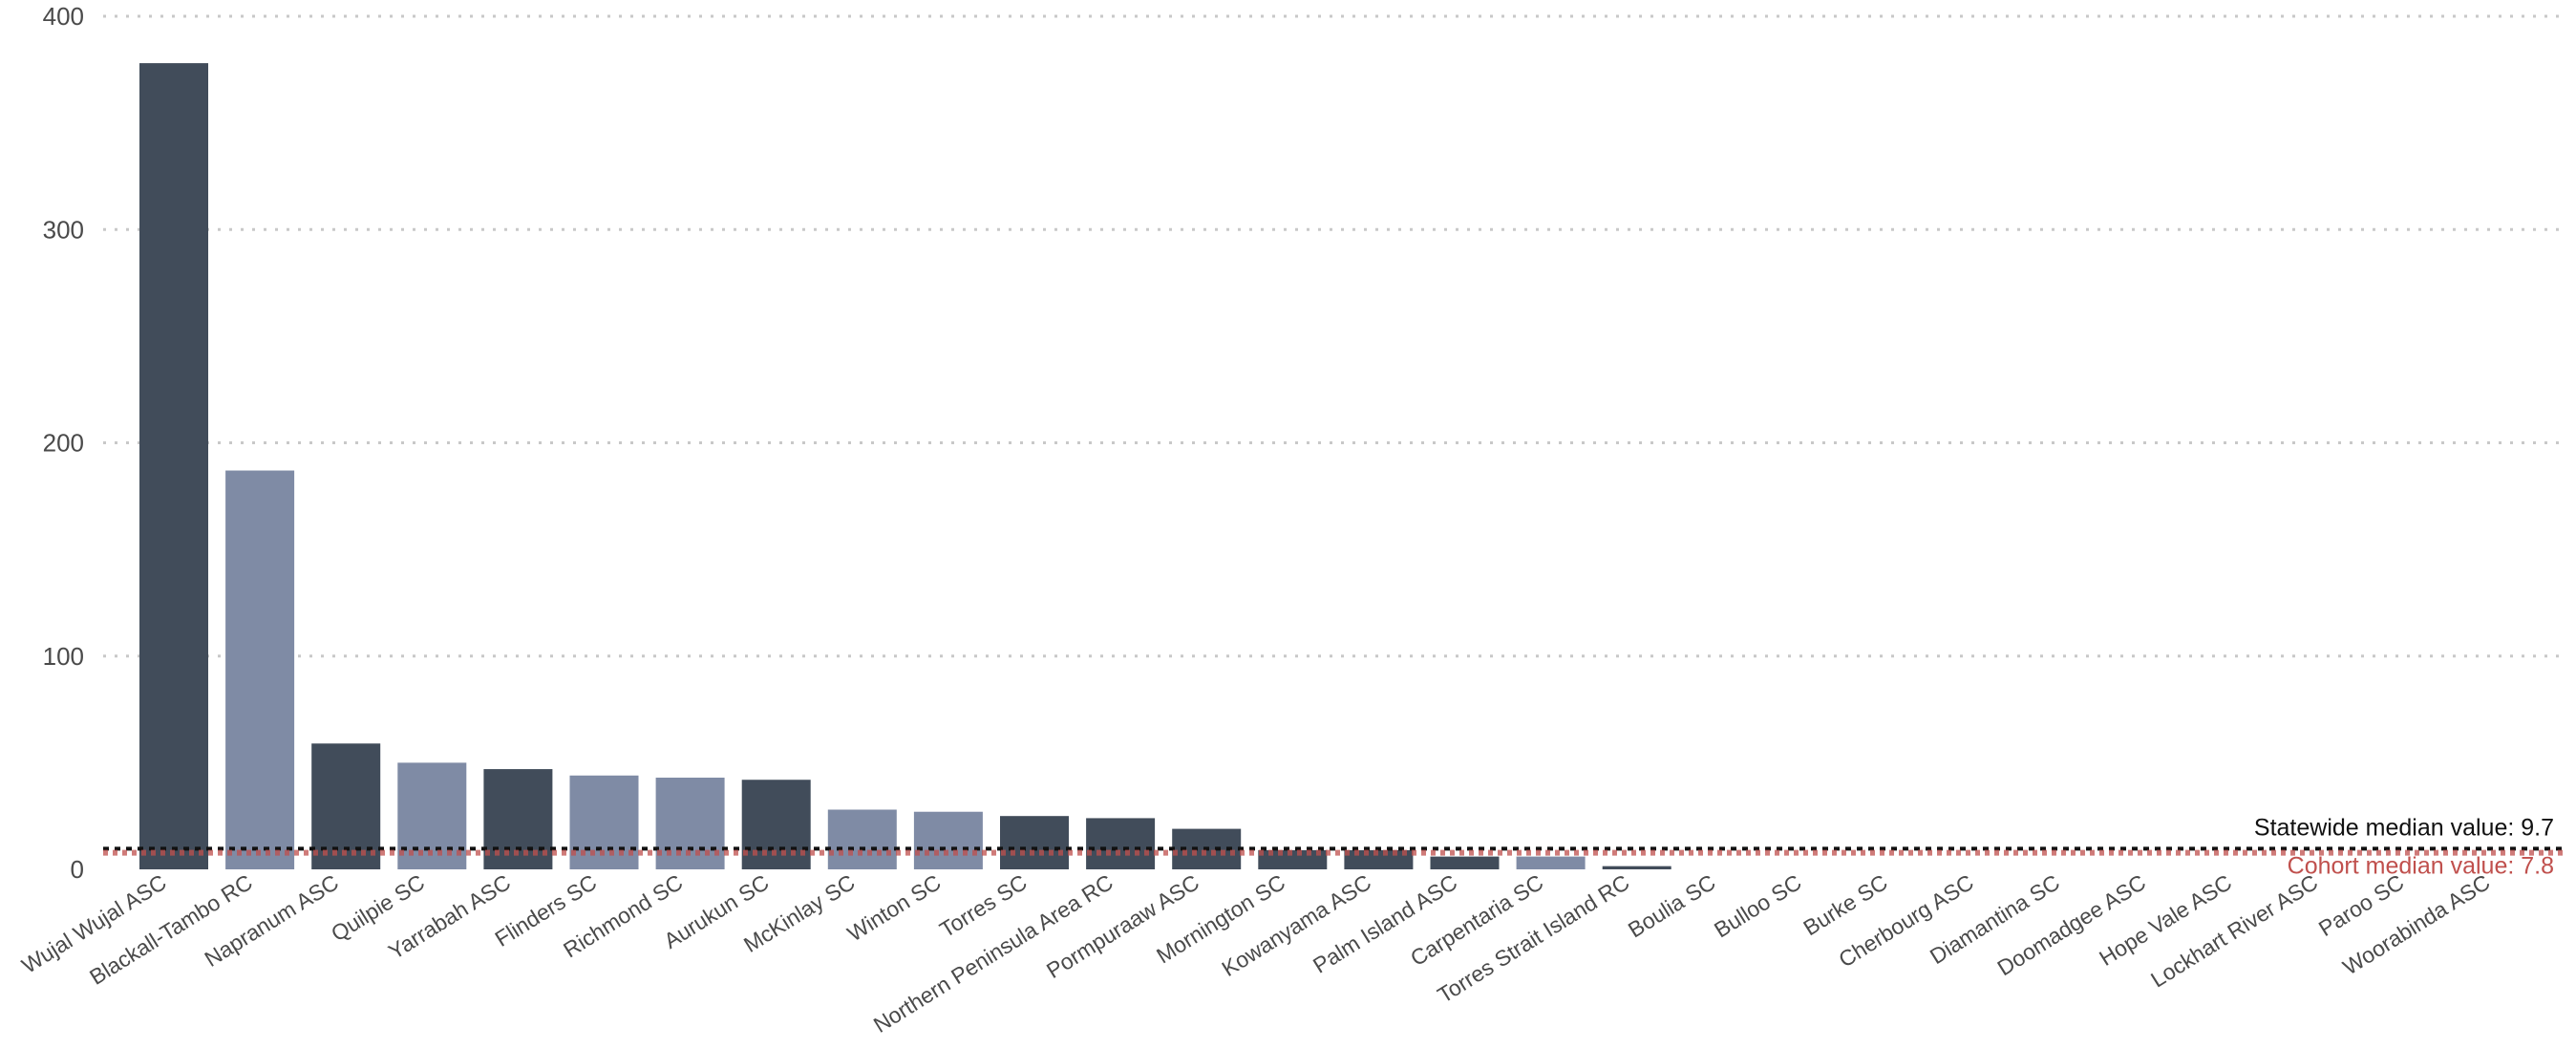 Image resolution: width=2576 pixels, height=1048 pixels. Describe the element at coordinates (1758, 905) in the screenshot. I see `x-tick-label: Bulloo SC` at that location.